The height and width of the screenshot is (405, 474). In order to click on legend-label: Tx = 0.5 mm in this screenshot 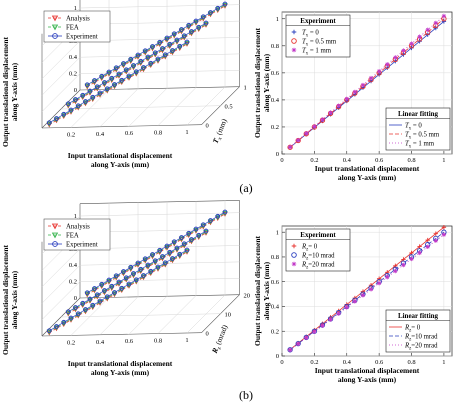, I will do `click(319, 43)`.